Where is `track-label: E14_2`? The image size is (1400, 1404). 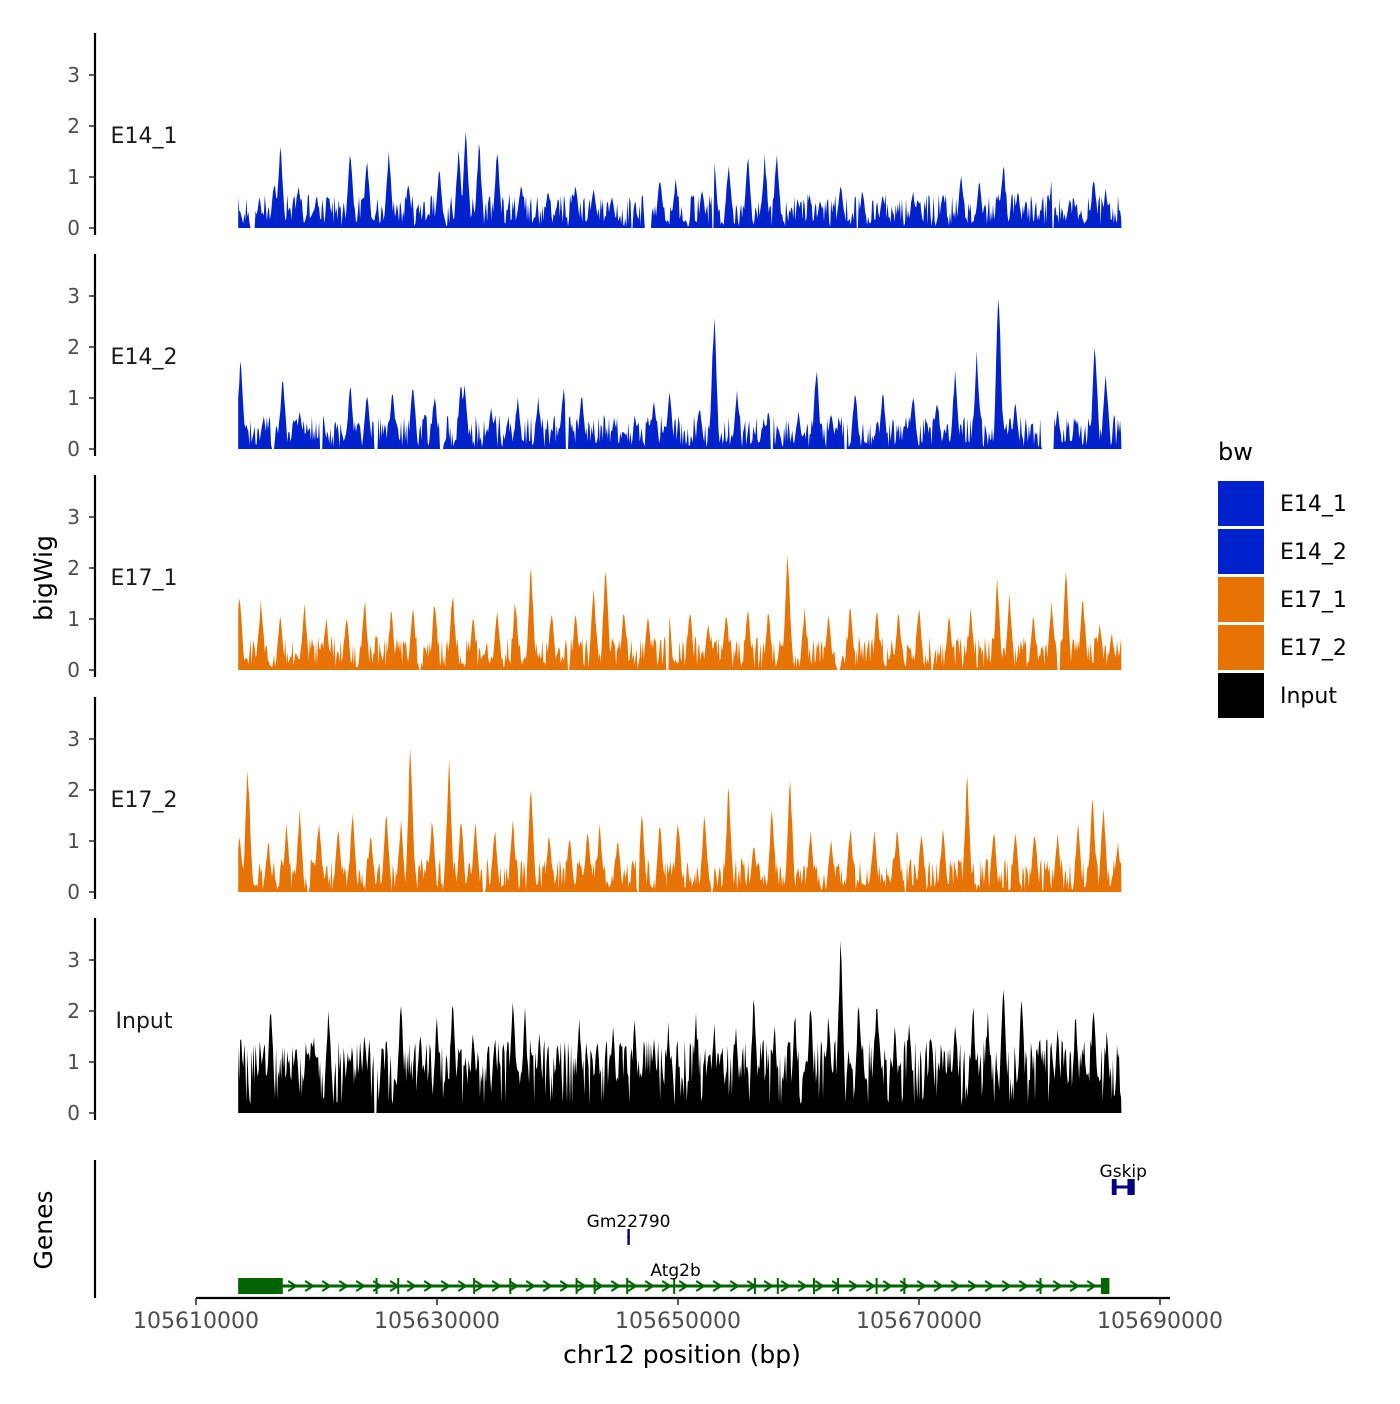 track-label: E14_2 is located at coordinates (144, 357).